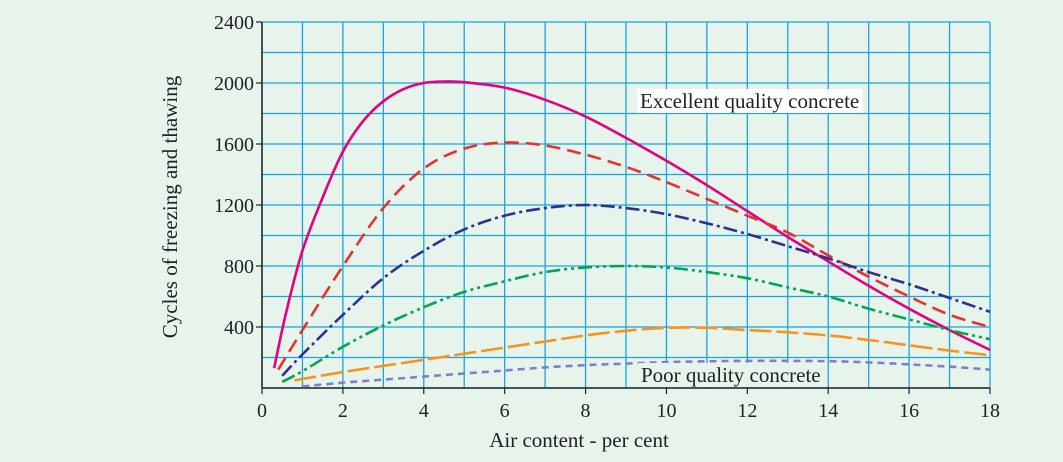 Image resolution: width=1063 pixels, height=462 pixels. I want to click on x-tick-label: 0, so click(262, 411).